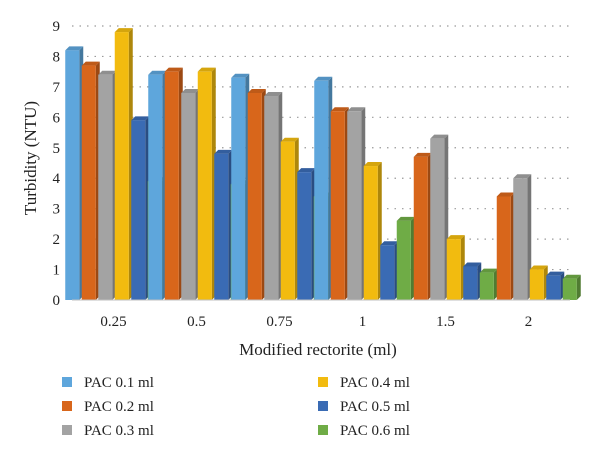 The image size is (600, 465). I want to click on y-tick-label: 7, so click(57, 88).